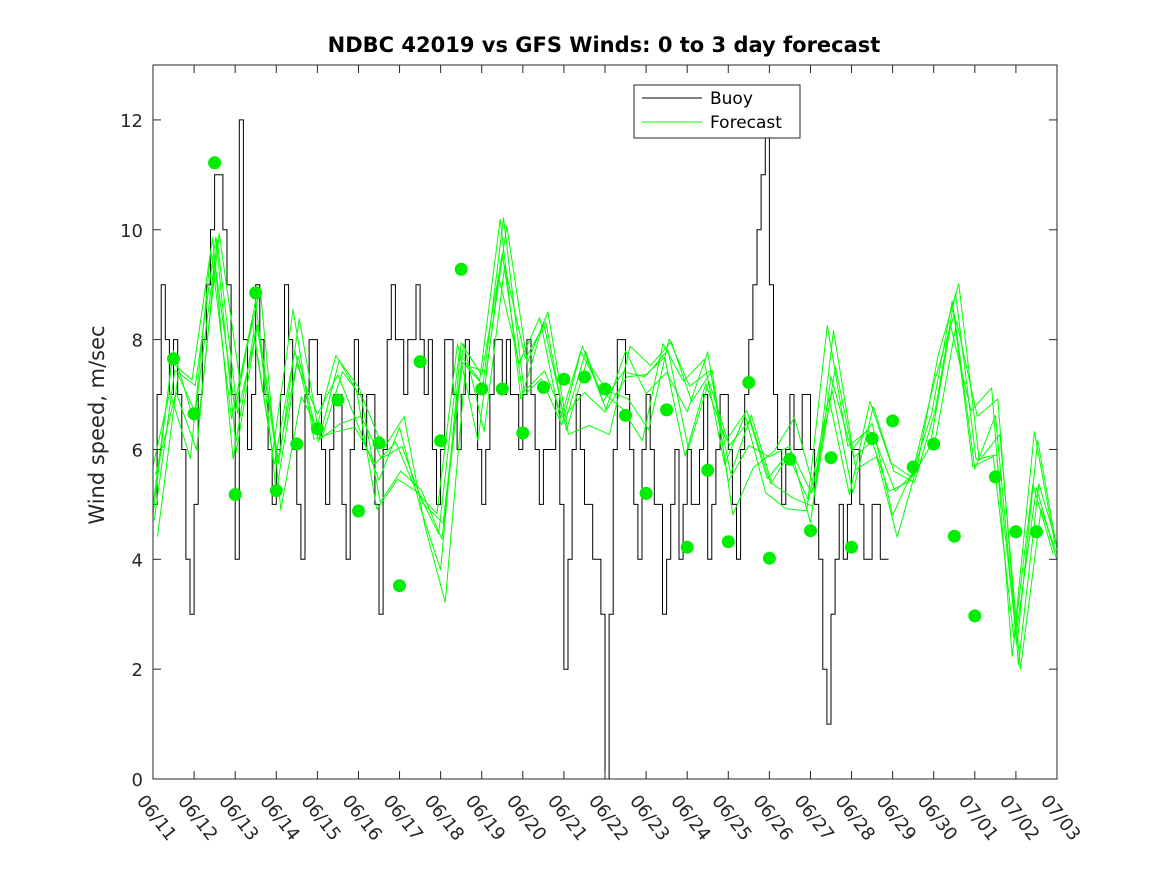  Describe the element at coordinates (137, 341) in the screenshot. I see `y-tick-label: 8` at that location.